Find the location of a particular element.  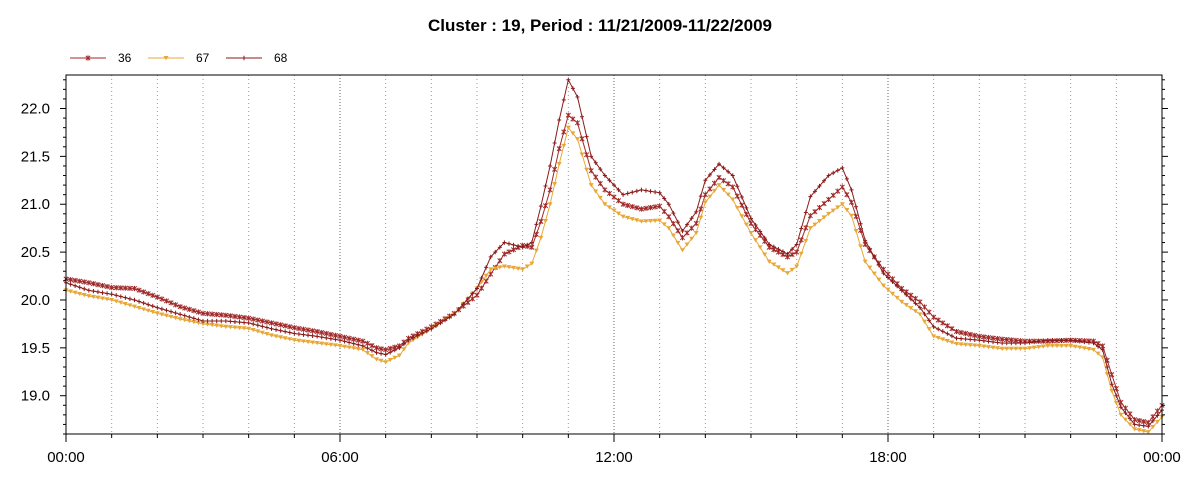

legend-label: 36 is located at coordinates (125, 58).